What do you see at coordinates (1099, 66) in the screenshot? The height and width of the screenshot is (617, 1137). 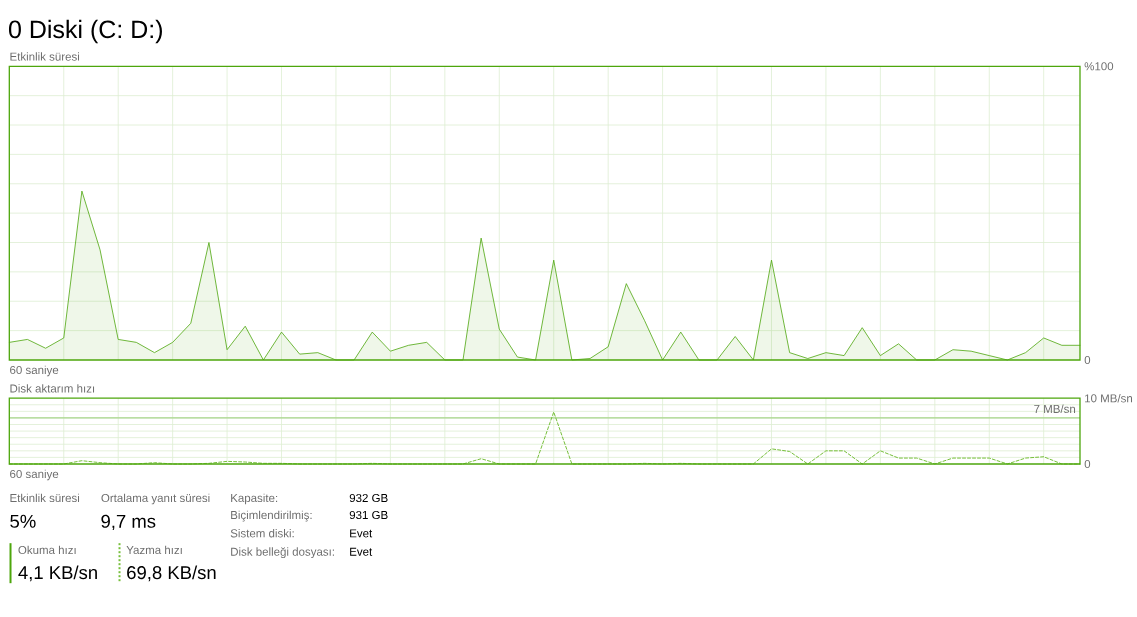 I see `y-tick-label: %100` at bounding box center [1099, 66].